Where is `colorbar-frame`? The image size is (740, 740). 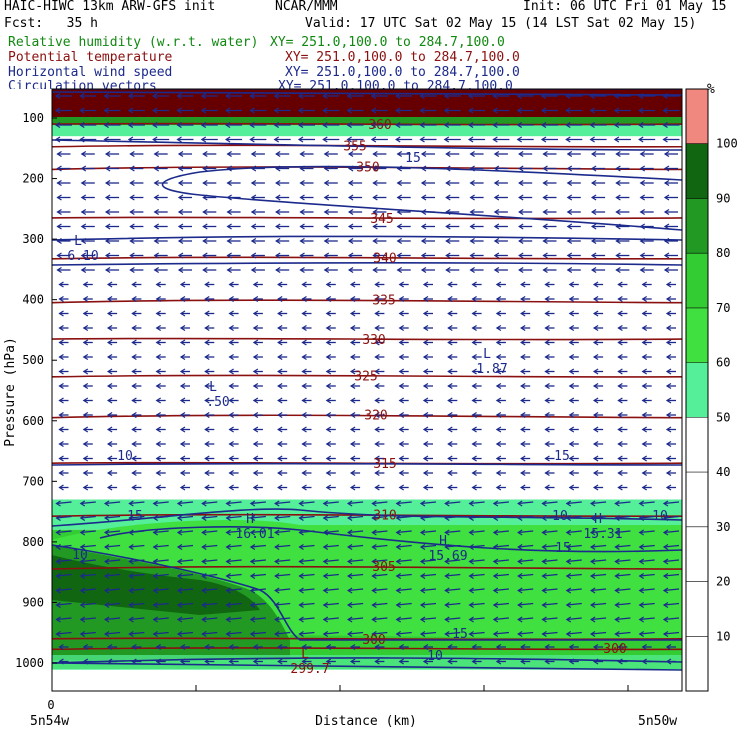
colorbar-frame is located at coordinates (697, 390).